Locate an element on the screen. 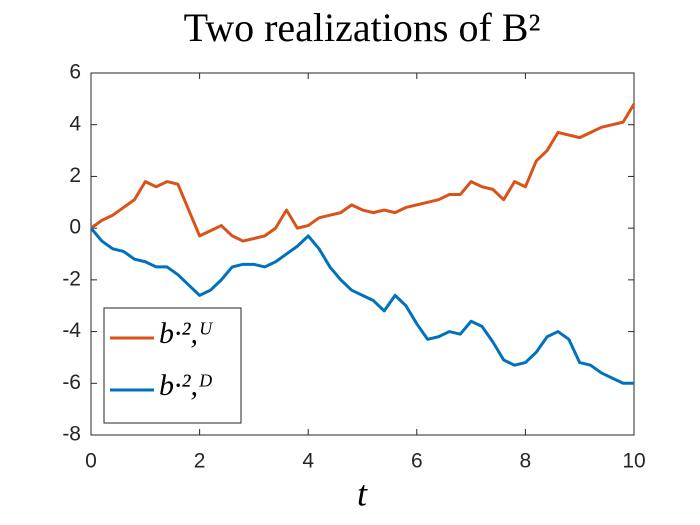  y-tick-label: 0 is located at coordinates (75, 227).